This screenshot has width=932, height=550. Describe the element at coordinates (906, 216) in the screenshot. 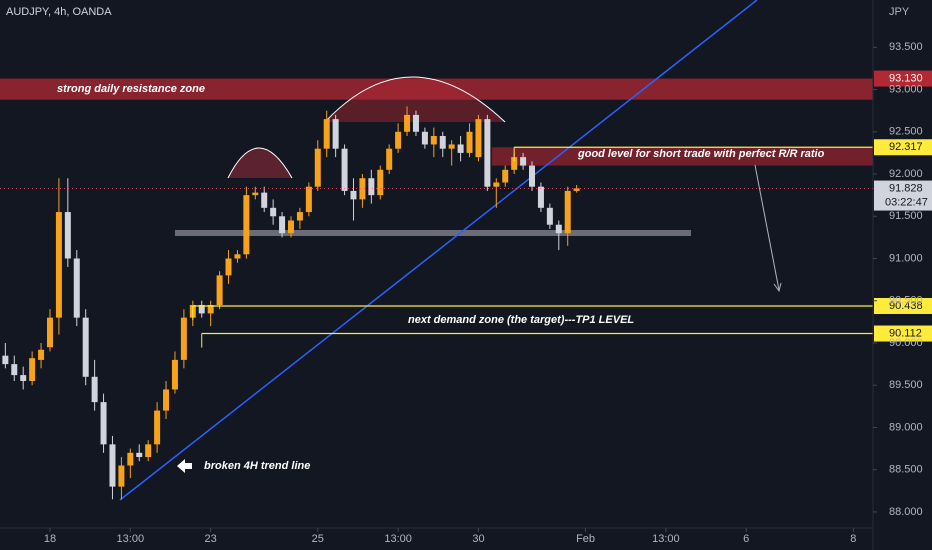

I see `y-tick-label: 91.500` at that location.